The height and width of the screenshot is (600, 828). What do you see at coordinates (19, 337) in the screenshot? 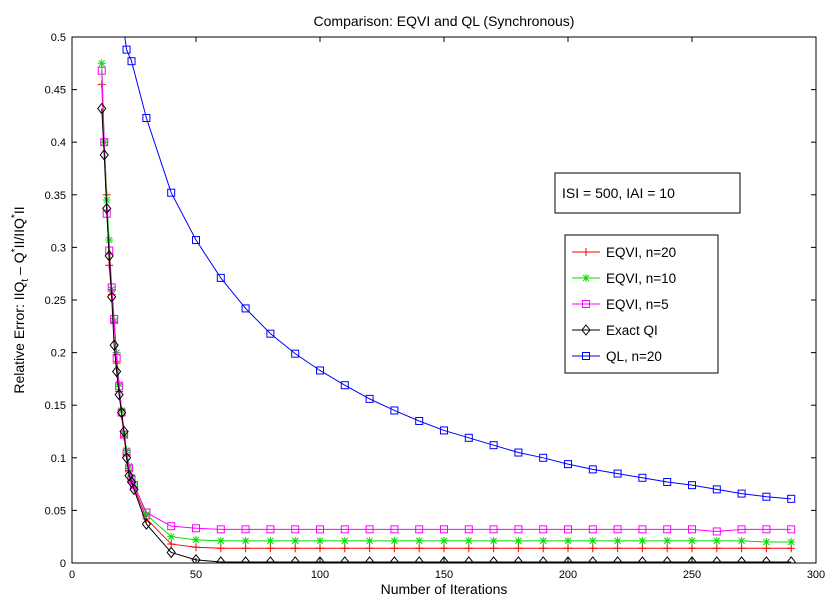
I see `y-label-pre: Relative Error: IIQ` at bounding box center [19, 337].